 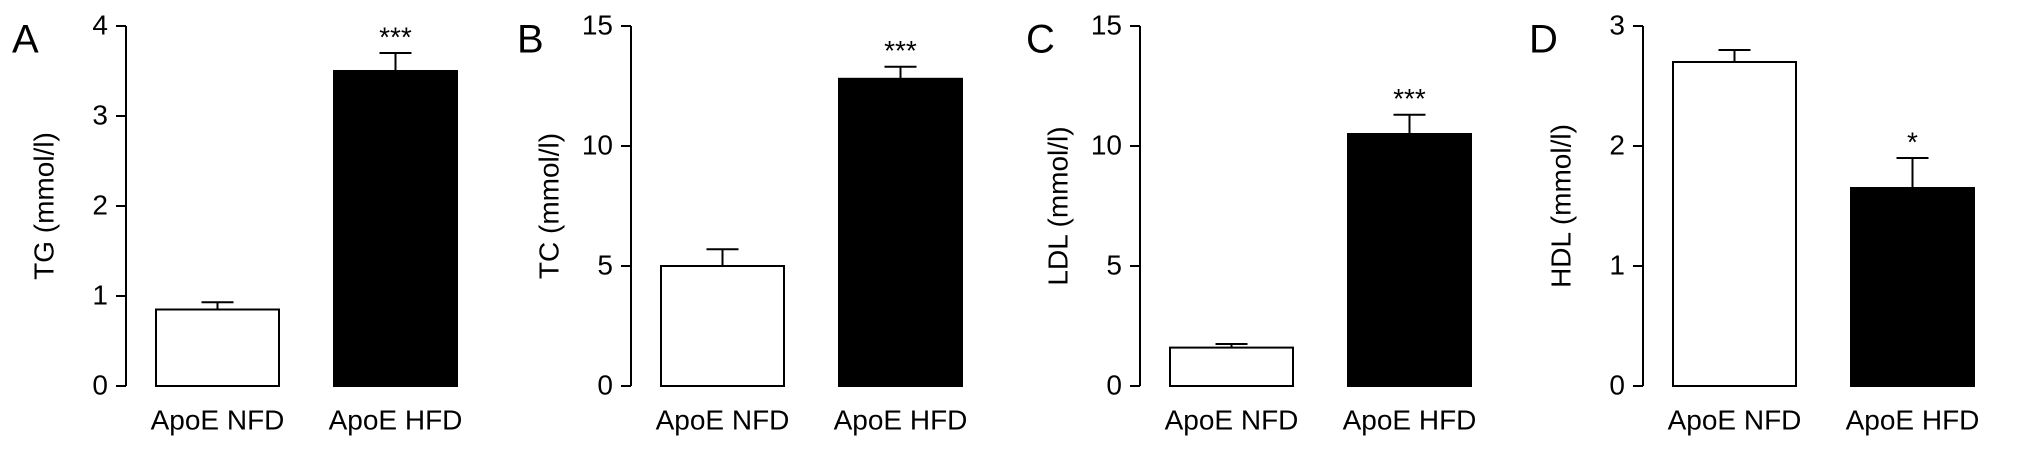 I want to click on panel-letter: A, so click(x=25, y=40).